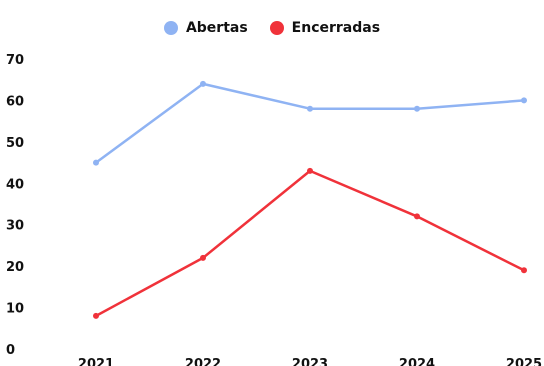  Describe the element at coordinates (15, 226) in the screenshot. I see `y-tick-label: 30` at that location.